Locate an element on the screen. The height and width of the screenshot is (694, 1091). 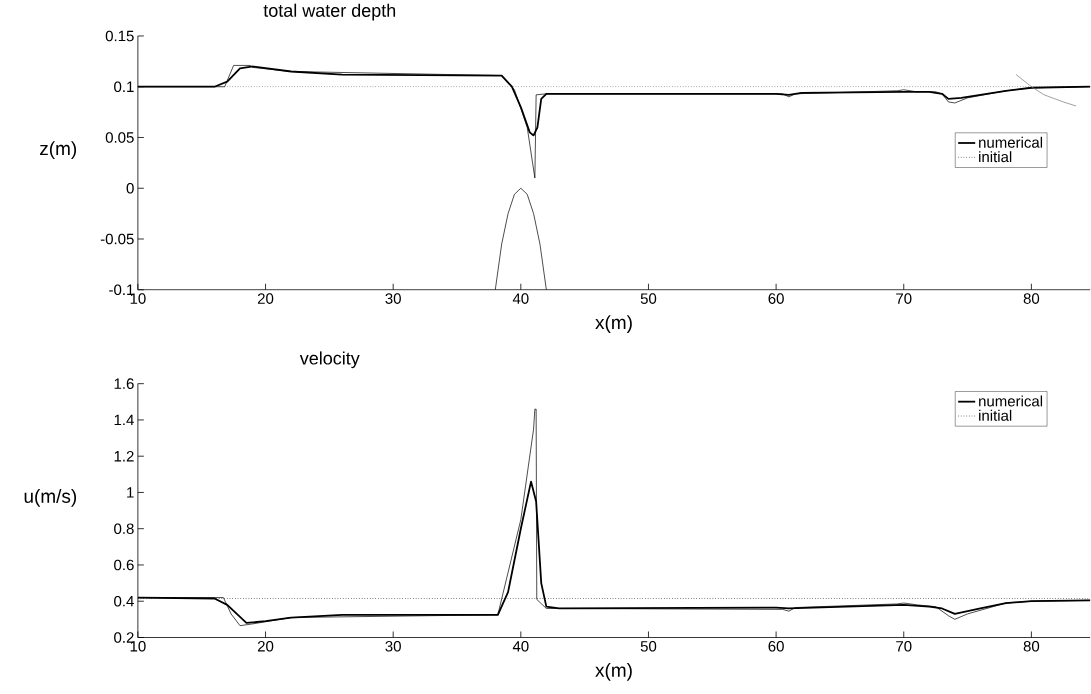
y-tick-label: 0.15 is located at coordinates (119, 36).